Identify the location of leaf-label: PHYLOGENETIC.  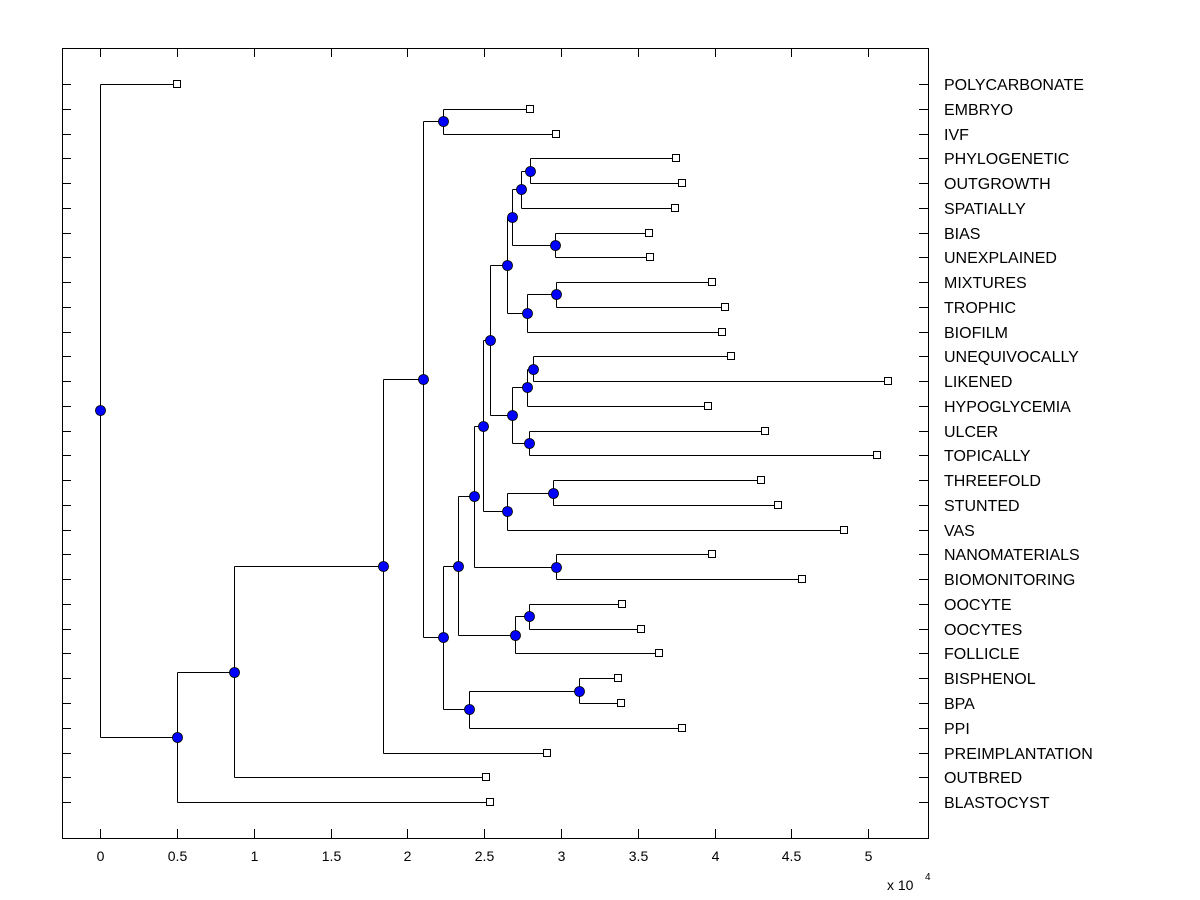
(1006, 159).